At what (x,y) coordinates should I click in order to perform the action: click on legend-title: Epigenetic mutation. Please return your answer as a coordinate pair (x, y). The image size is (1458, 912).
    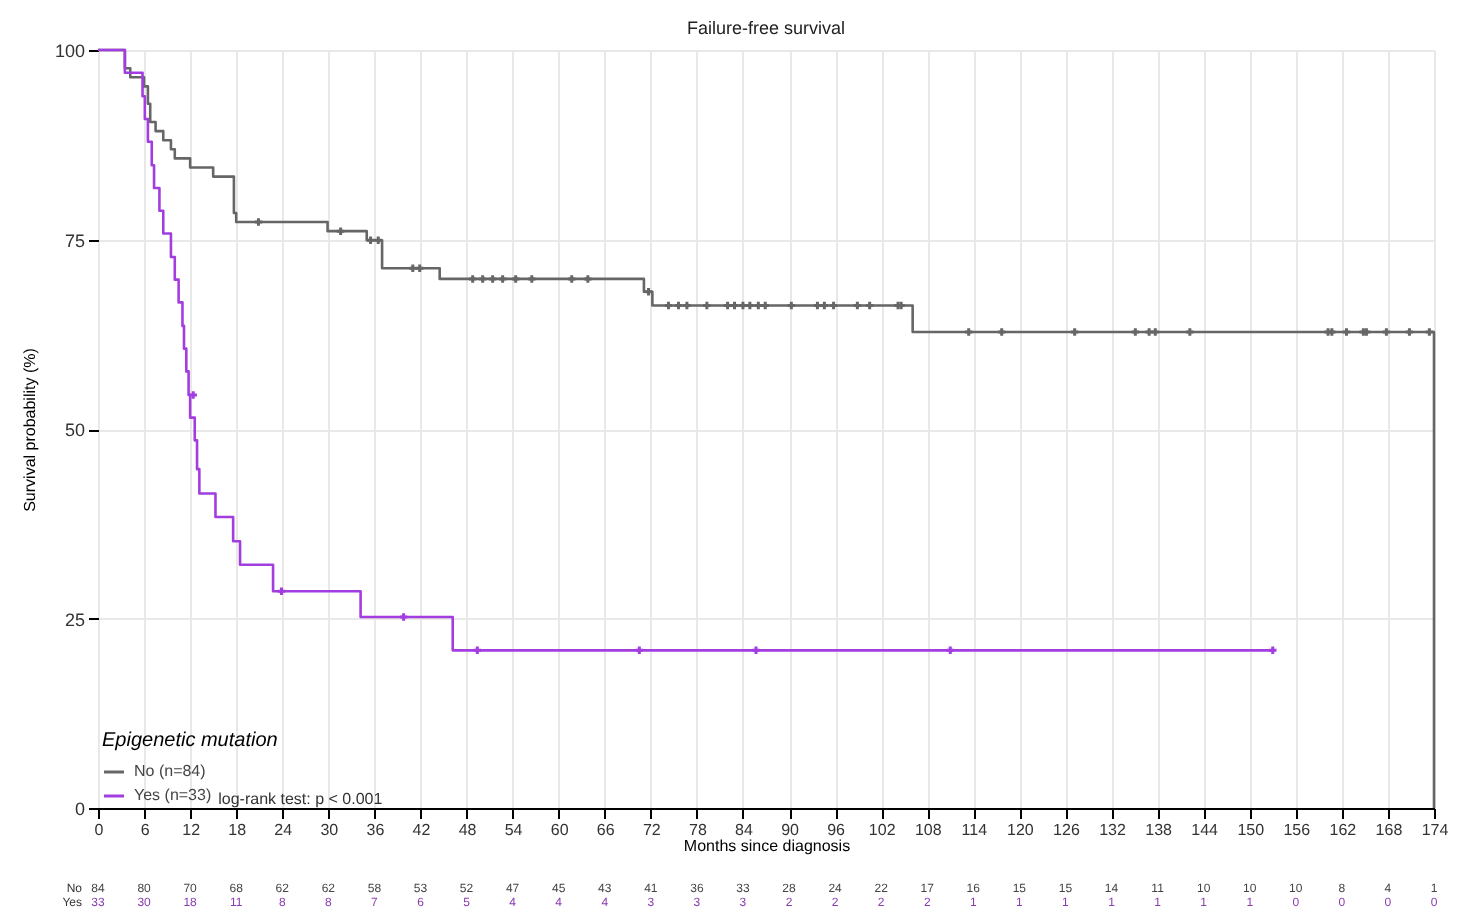
    Looking at the image, I should click on (190, 741).